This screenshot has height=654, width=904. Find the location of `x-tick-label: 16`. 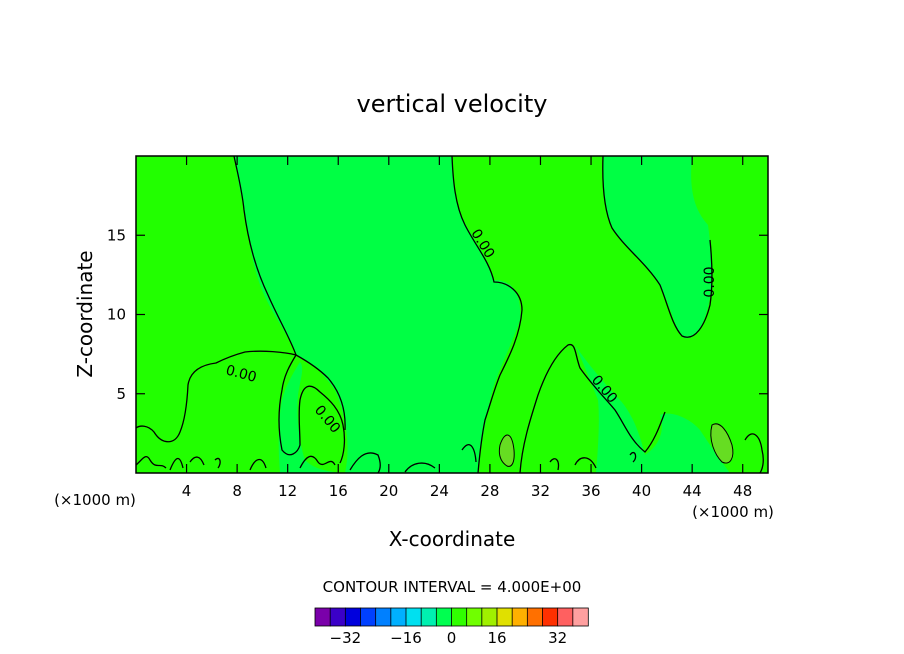

x-tick-label: 16 is located at coordinates (338, 491).